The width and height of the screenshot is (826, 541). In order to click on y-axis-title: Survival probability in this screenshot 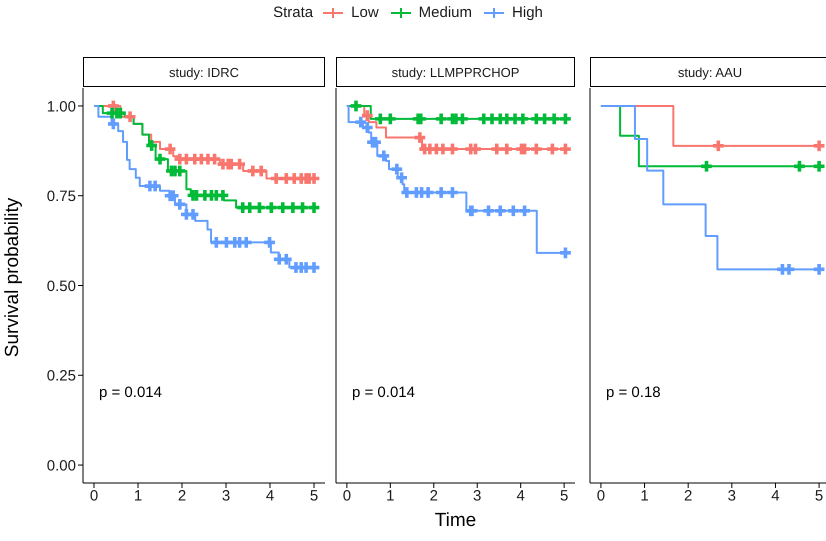, I will do `click(12, 277)`.